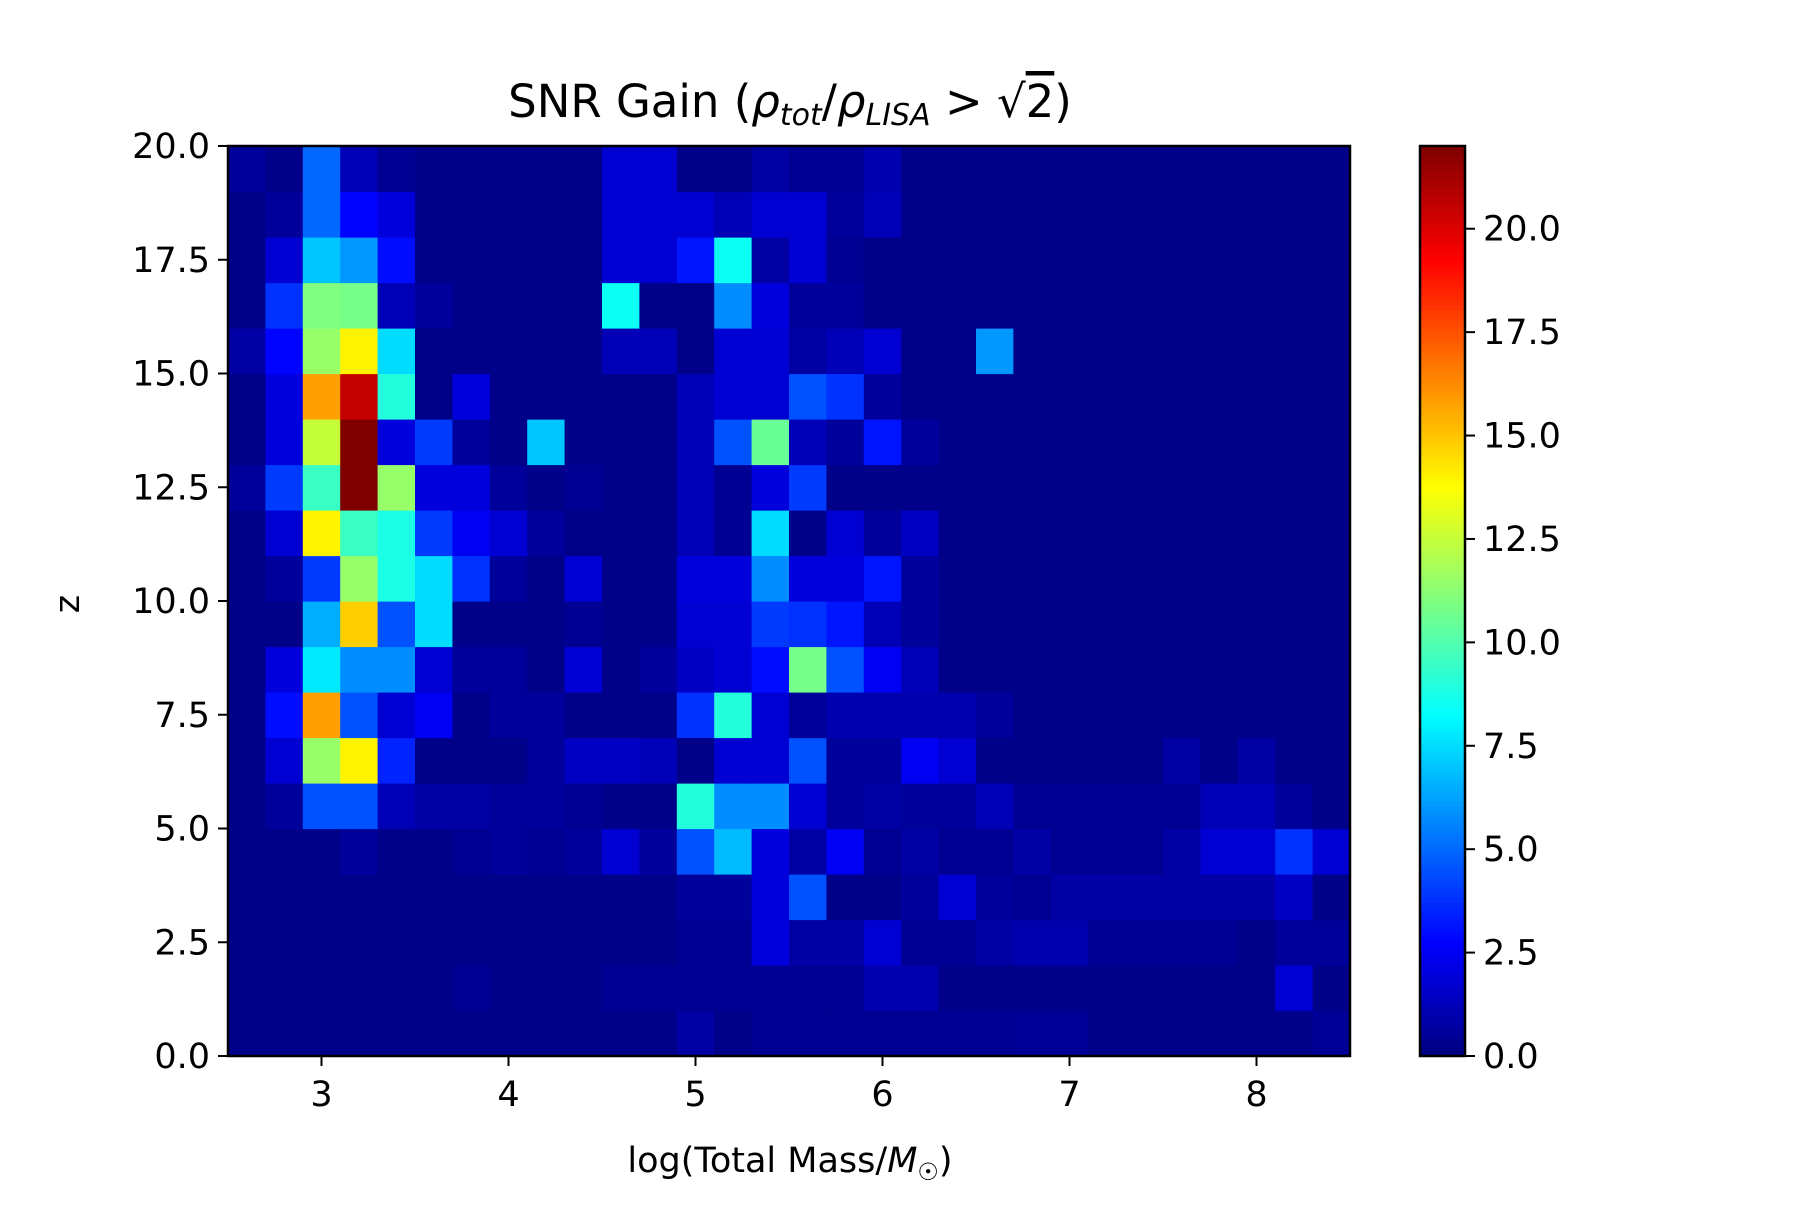 This screenshot has width=1800, height=1205. Describe the element at coordinates (1011, 101) in the screenshot. I see `title-sqrt: √` at that location.